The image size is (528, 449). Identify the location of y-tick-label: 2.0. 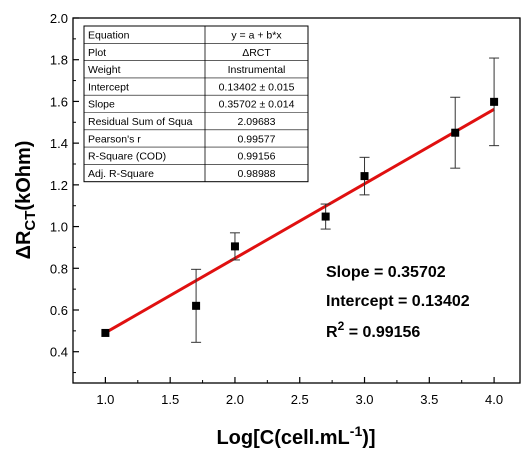
(59, 18).